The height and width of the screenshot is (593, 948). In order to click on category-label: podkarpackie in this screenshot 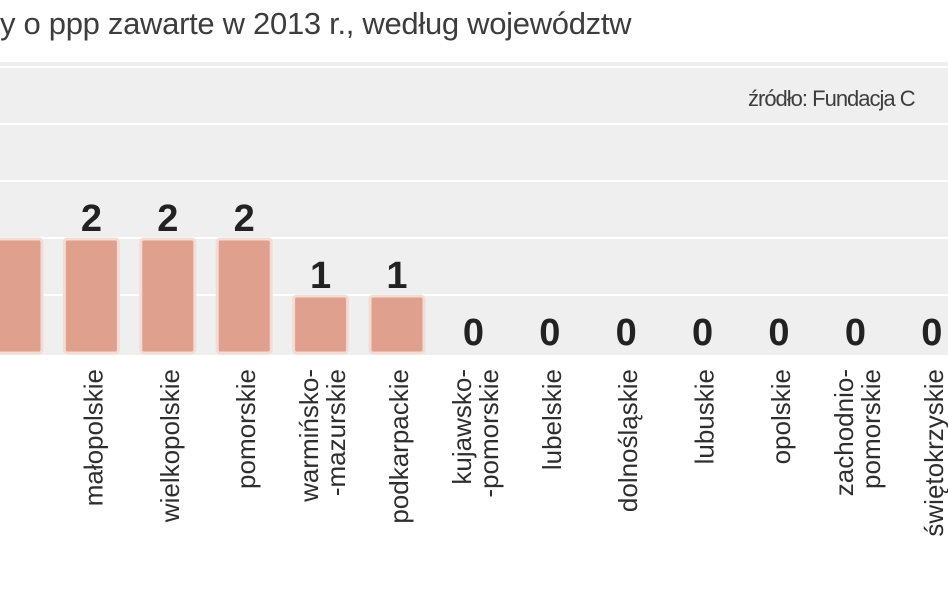, I will do `click(399, 446)`.